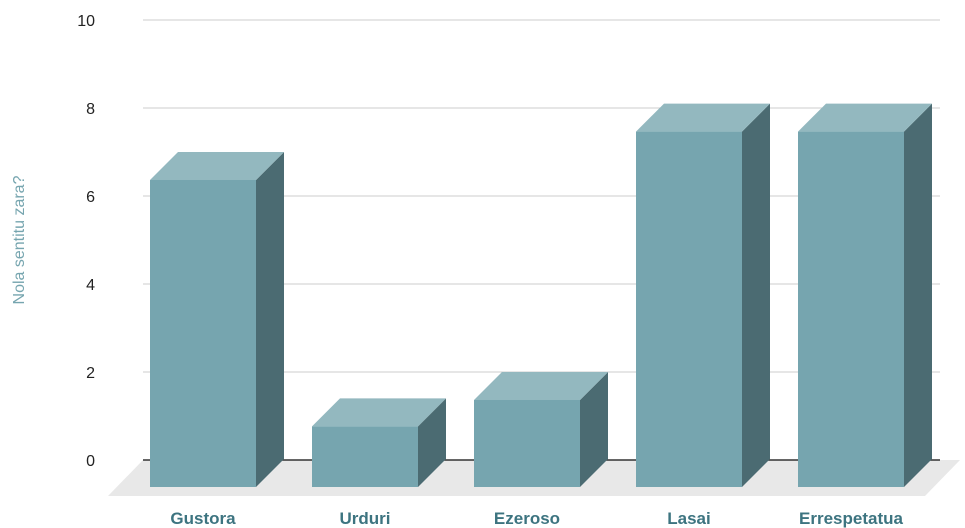  I want to click on x-category-label: Urduri, so click(365, 518).